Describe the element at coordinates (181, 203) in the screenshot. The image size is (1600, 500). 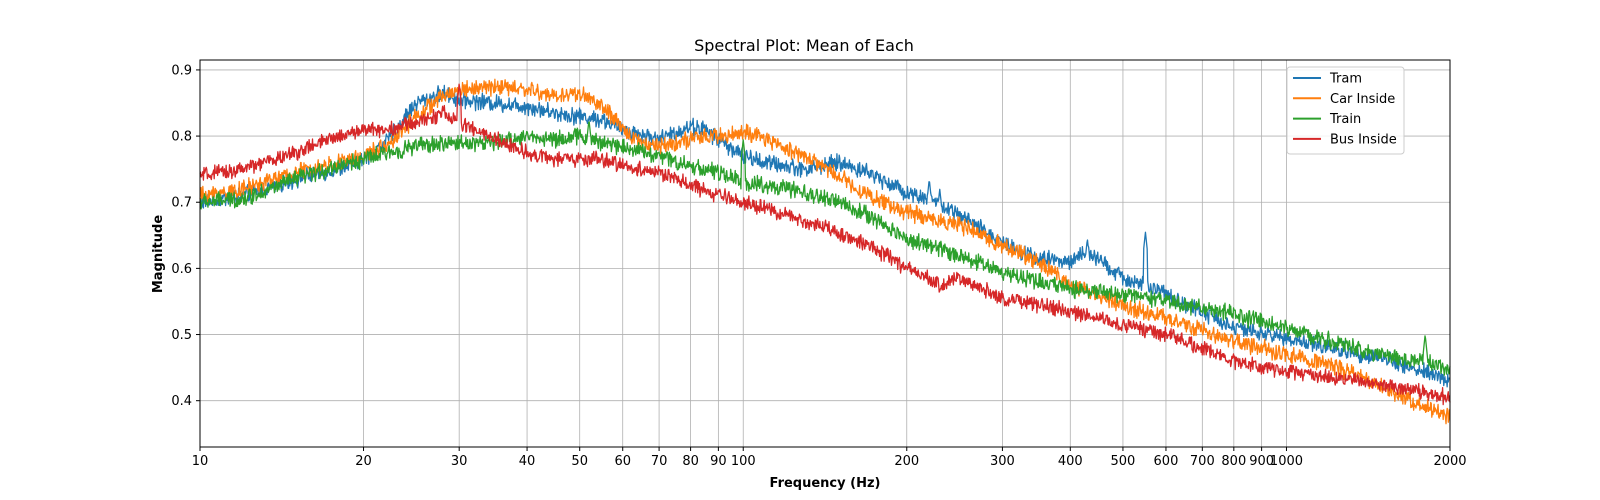
I see `y-tick-label: 0.7` at that location.